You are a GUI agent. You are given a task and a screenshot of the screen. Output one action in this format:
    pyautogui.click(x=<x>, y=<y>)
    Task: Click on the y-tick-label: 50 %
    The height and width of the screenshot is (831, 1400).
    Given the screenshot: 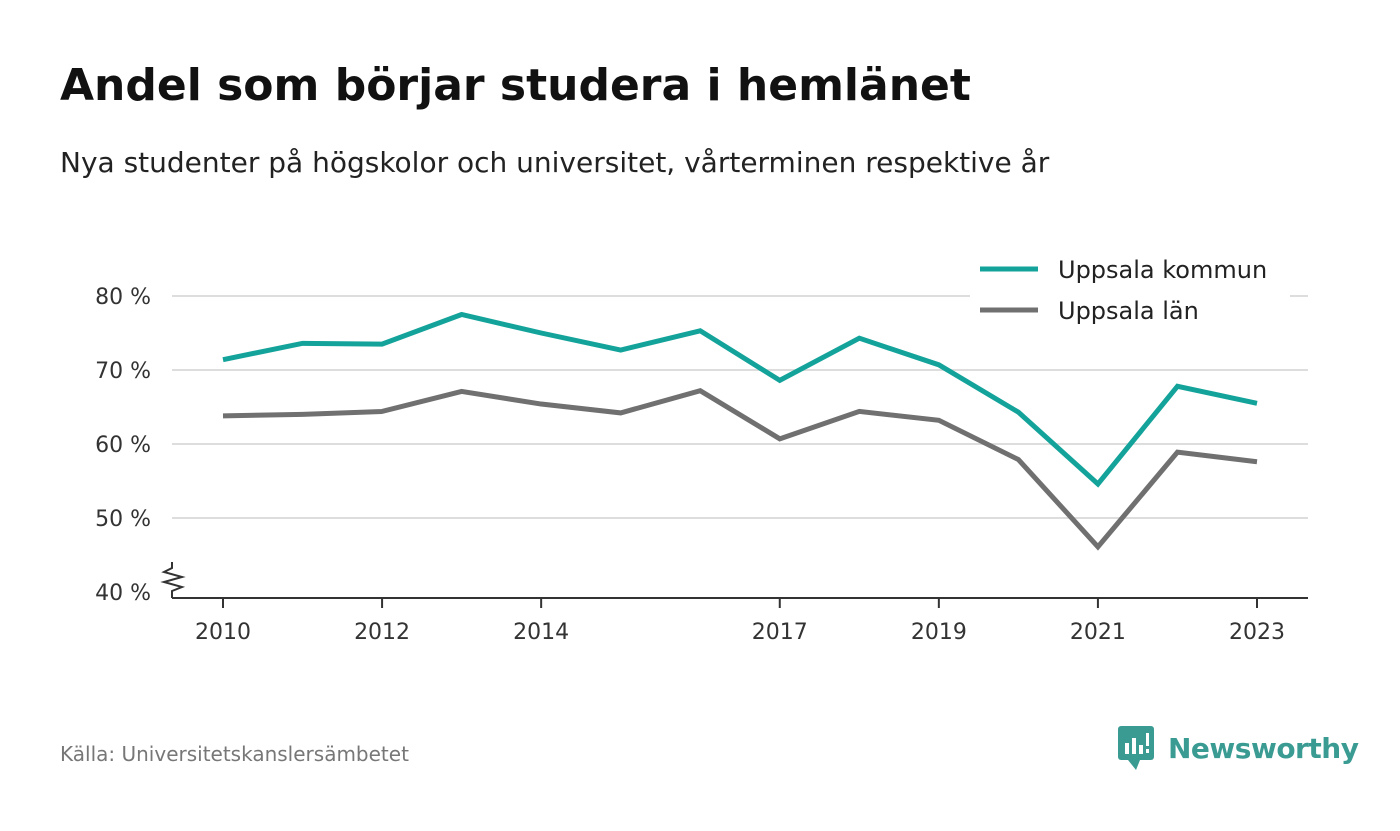 What is the action you would take?
    pyautogui.click(x=123, y=519)
    